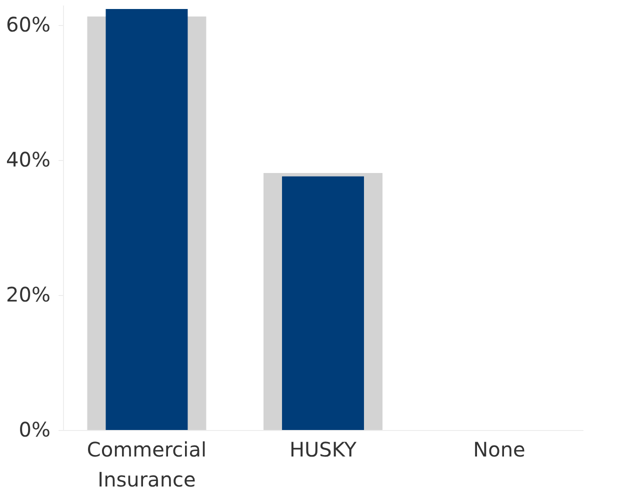 This screenshot has height=502, width=637. Describe the element at coordinates (28, 24) in the screenshot. I see `y-tick-label: 60%` at that location.